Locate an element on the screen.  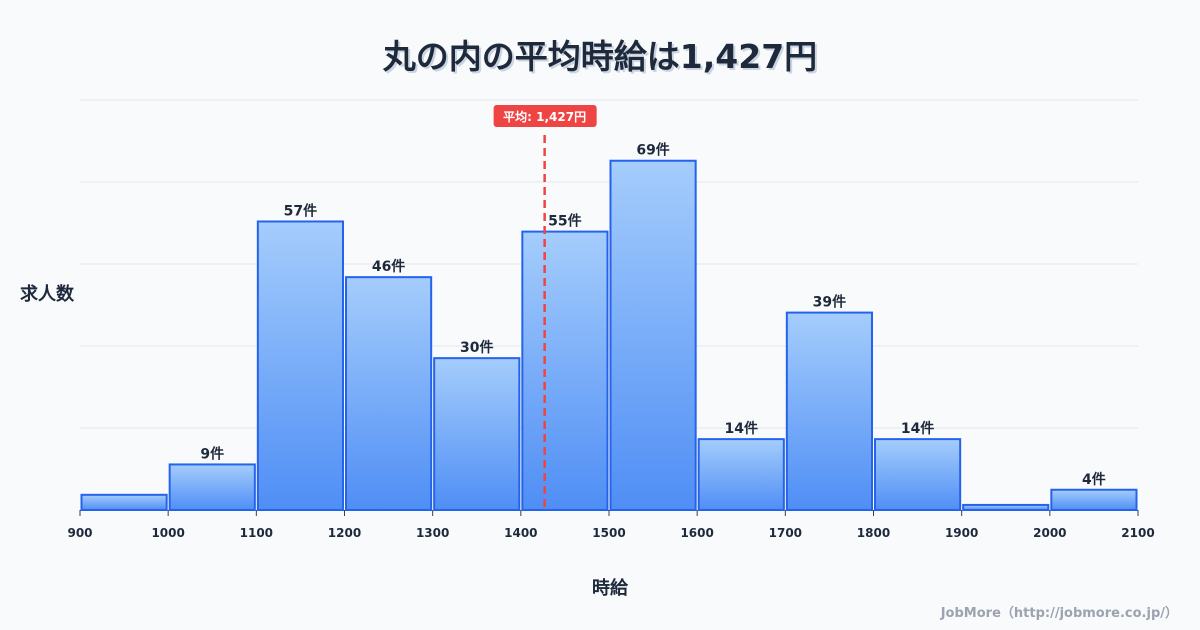
bar-data-label: 69件 is located at coordinates (652, 150).